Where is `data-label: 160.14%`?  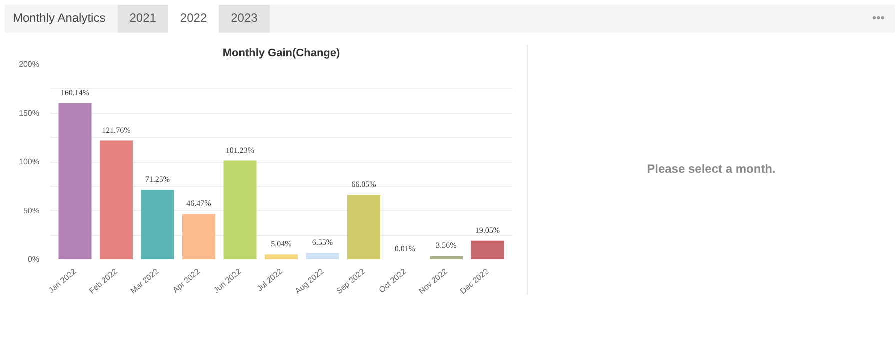 data-label: 160.14% is located at coordinates (75, 93).